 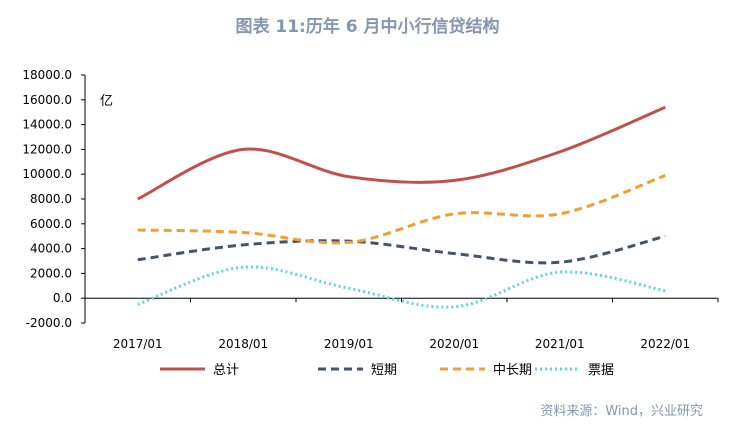 I want to click on y-tick-label: 12000.0, so click(x=47, y=149).